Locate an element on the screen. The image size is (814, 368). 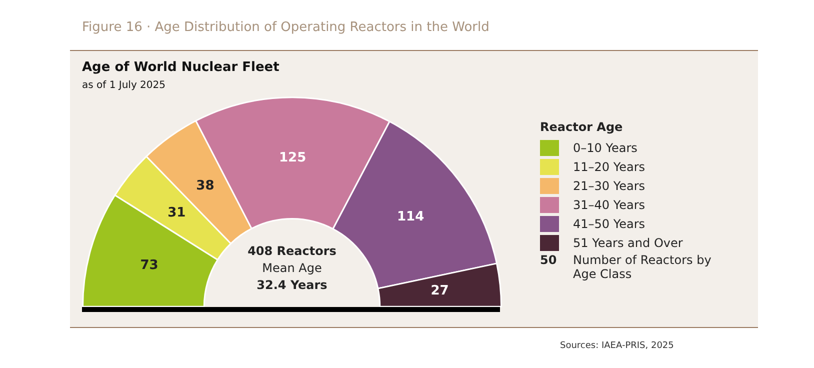
data-label: 31 is located at coordinates (177, 212).